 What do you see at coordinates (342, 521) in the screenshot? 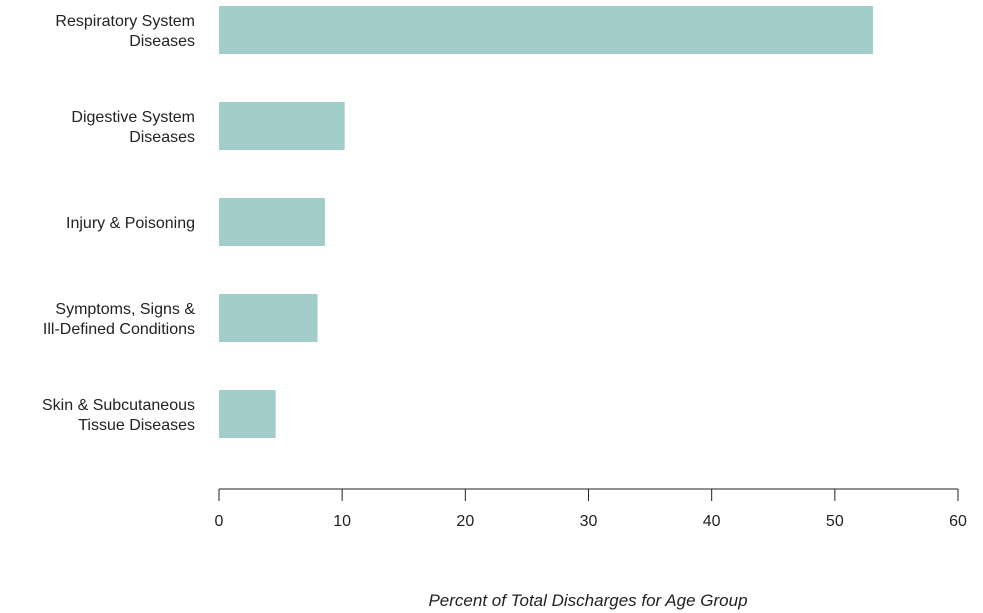
I see `x-tick-label-1: 10` at bounding box center [342, 521].